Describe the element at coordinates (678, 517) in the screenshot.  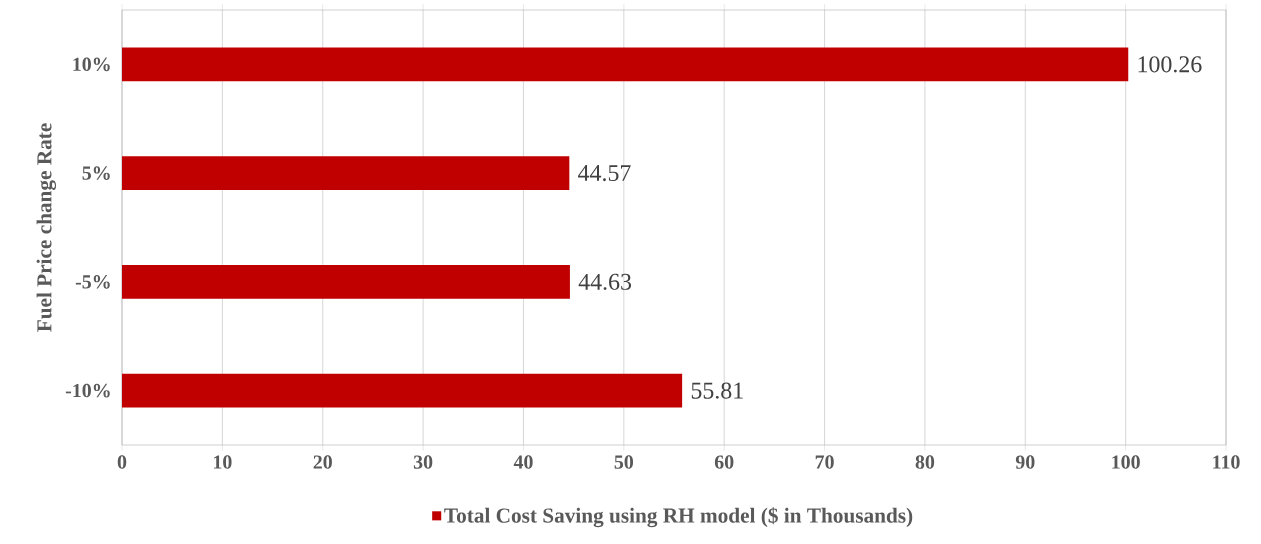
I see `legend-label: Total Cost Saving using RH model ($ in Thousands)` at that location.